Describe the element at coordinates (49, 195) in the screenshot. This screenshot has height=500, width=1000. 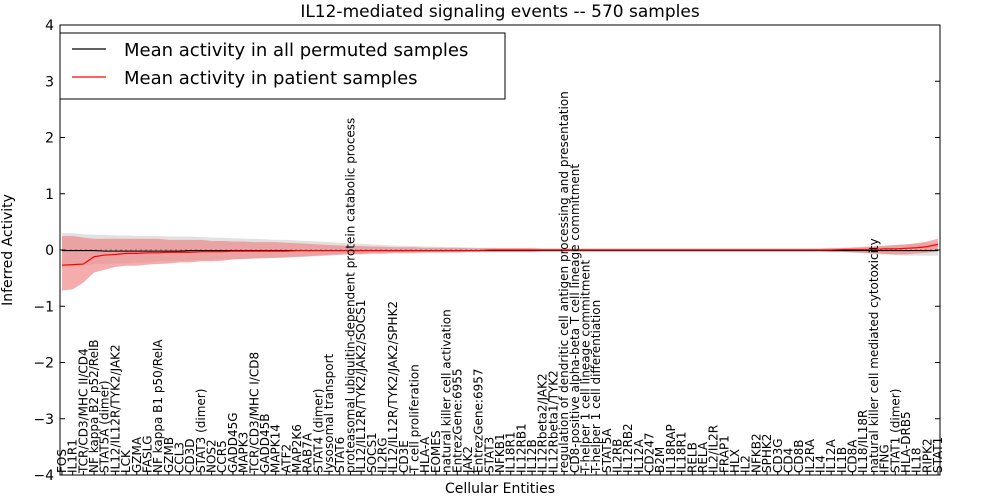
I see `y-tick-label: 1` at that location.